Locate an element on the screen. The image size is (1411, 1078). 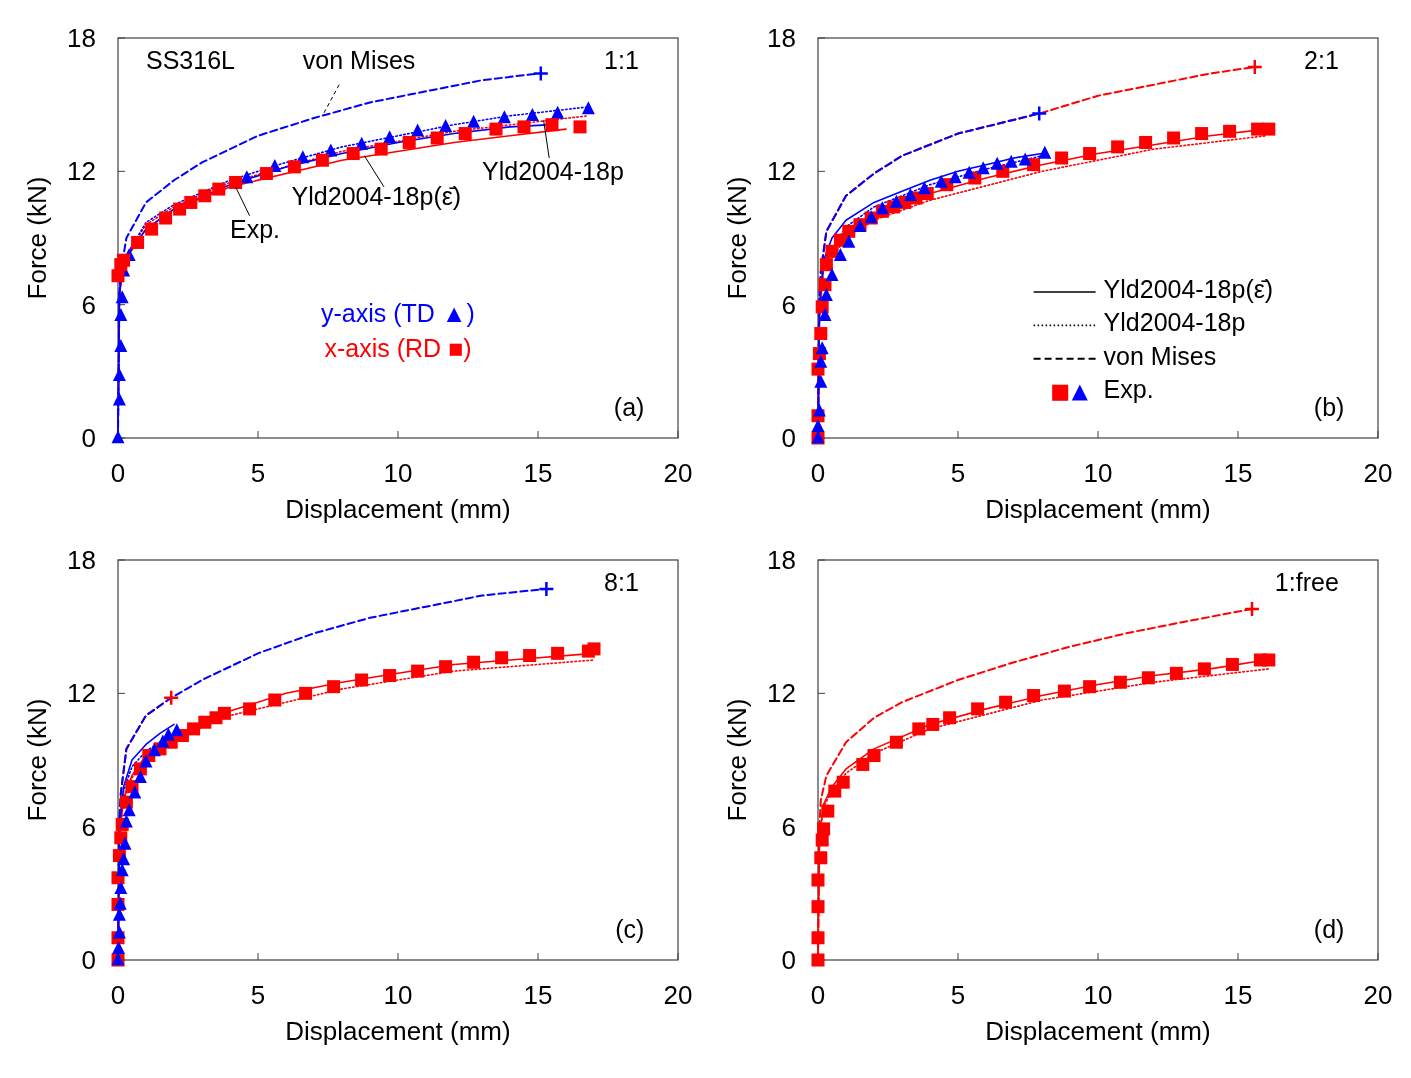
annotation: ■ is located at coordinates (1060, 391).